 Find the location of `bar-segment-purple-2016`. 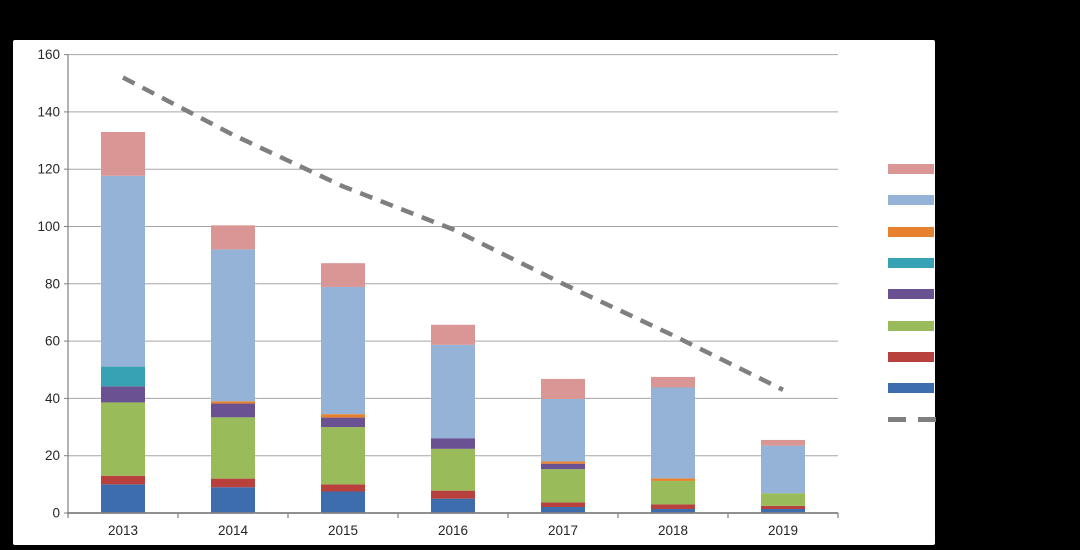

bar-segment-purple-2016 is located at coordinates (453, 443).